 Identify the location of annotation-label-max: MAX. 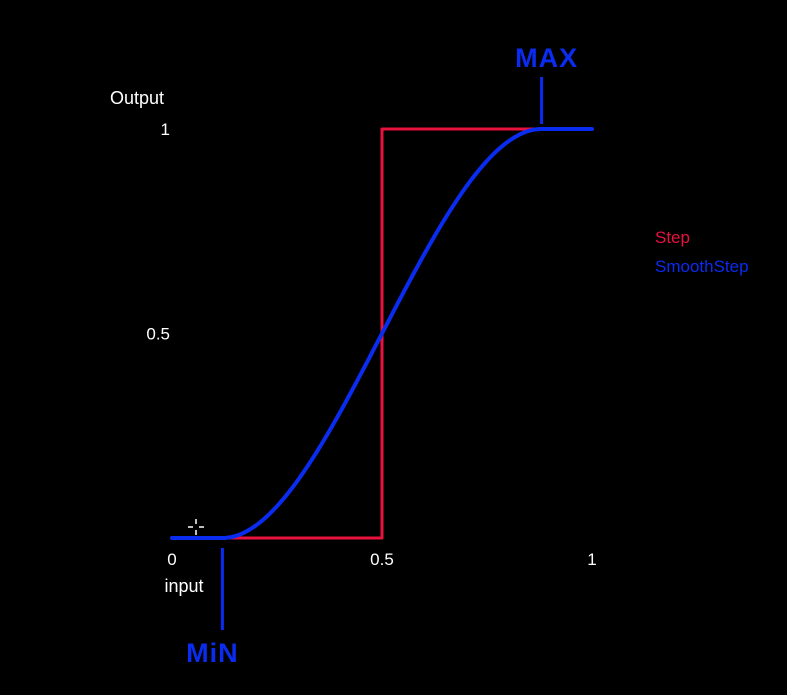
(546, 58).